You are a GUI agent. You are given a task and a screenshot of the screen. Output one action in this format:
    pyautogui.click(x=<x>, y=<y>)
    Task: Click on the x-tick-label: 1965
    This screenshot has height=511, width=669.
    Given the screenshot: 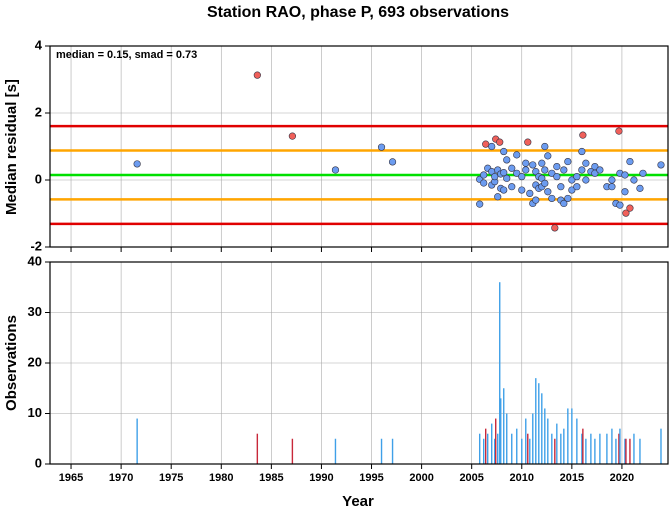 What is the action you would take?
    pyautogui.click(x=71, y=478)
    